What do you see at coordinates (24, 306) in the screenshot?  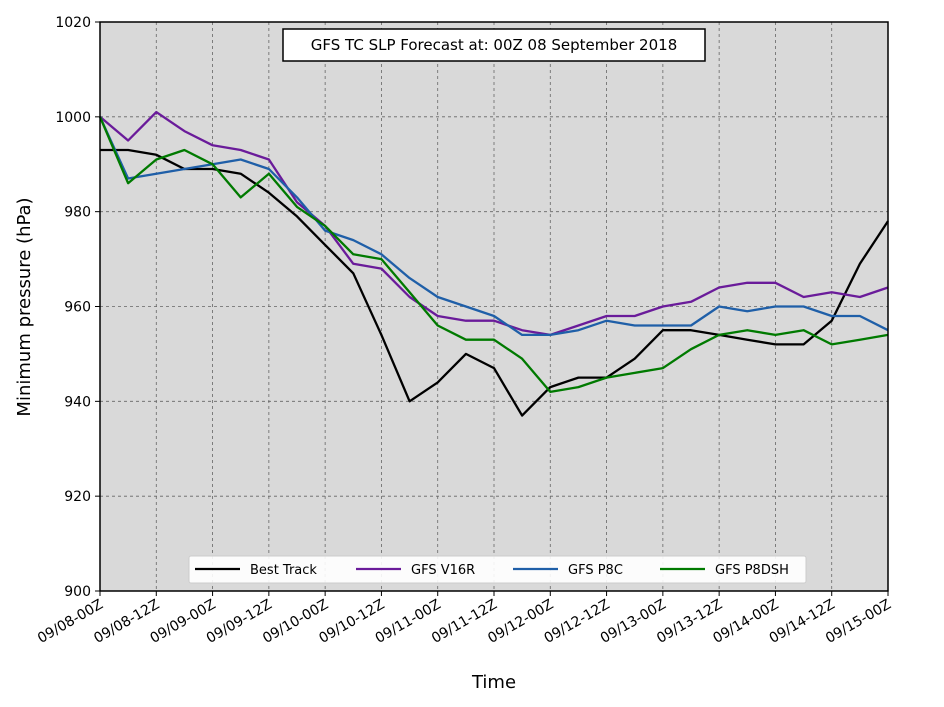 I see `y-axis-title: Minimum pressure (hPa)` at bounding box center [24, 306].